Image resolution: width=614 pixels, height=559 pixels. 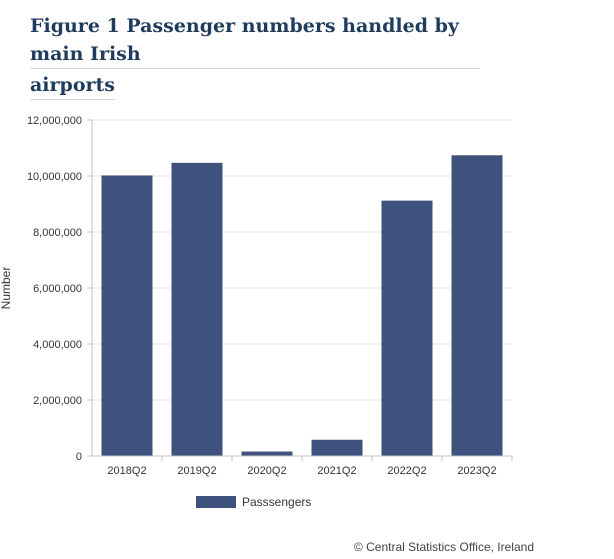 What do you see at coordinates (276, 502) in the screenshot?
I see `legend-label: Passsengers` at bounding box center [276, 502].